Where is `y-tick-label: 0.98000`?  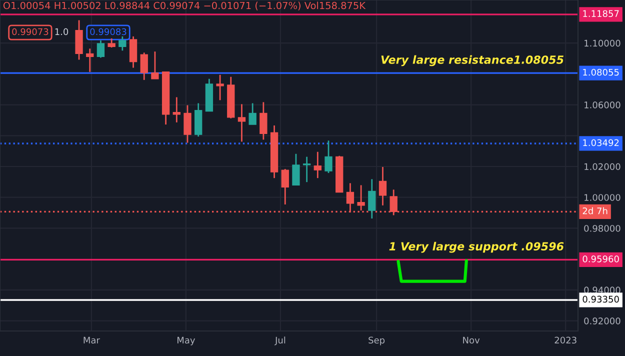
y-tick-label: 0.98000 is located at coordinates (602, 228).